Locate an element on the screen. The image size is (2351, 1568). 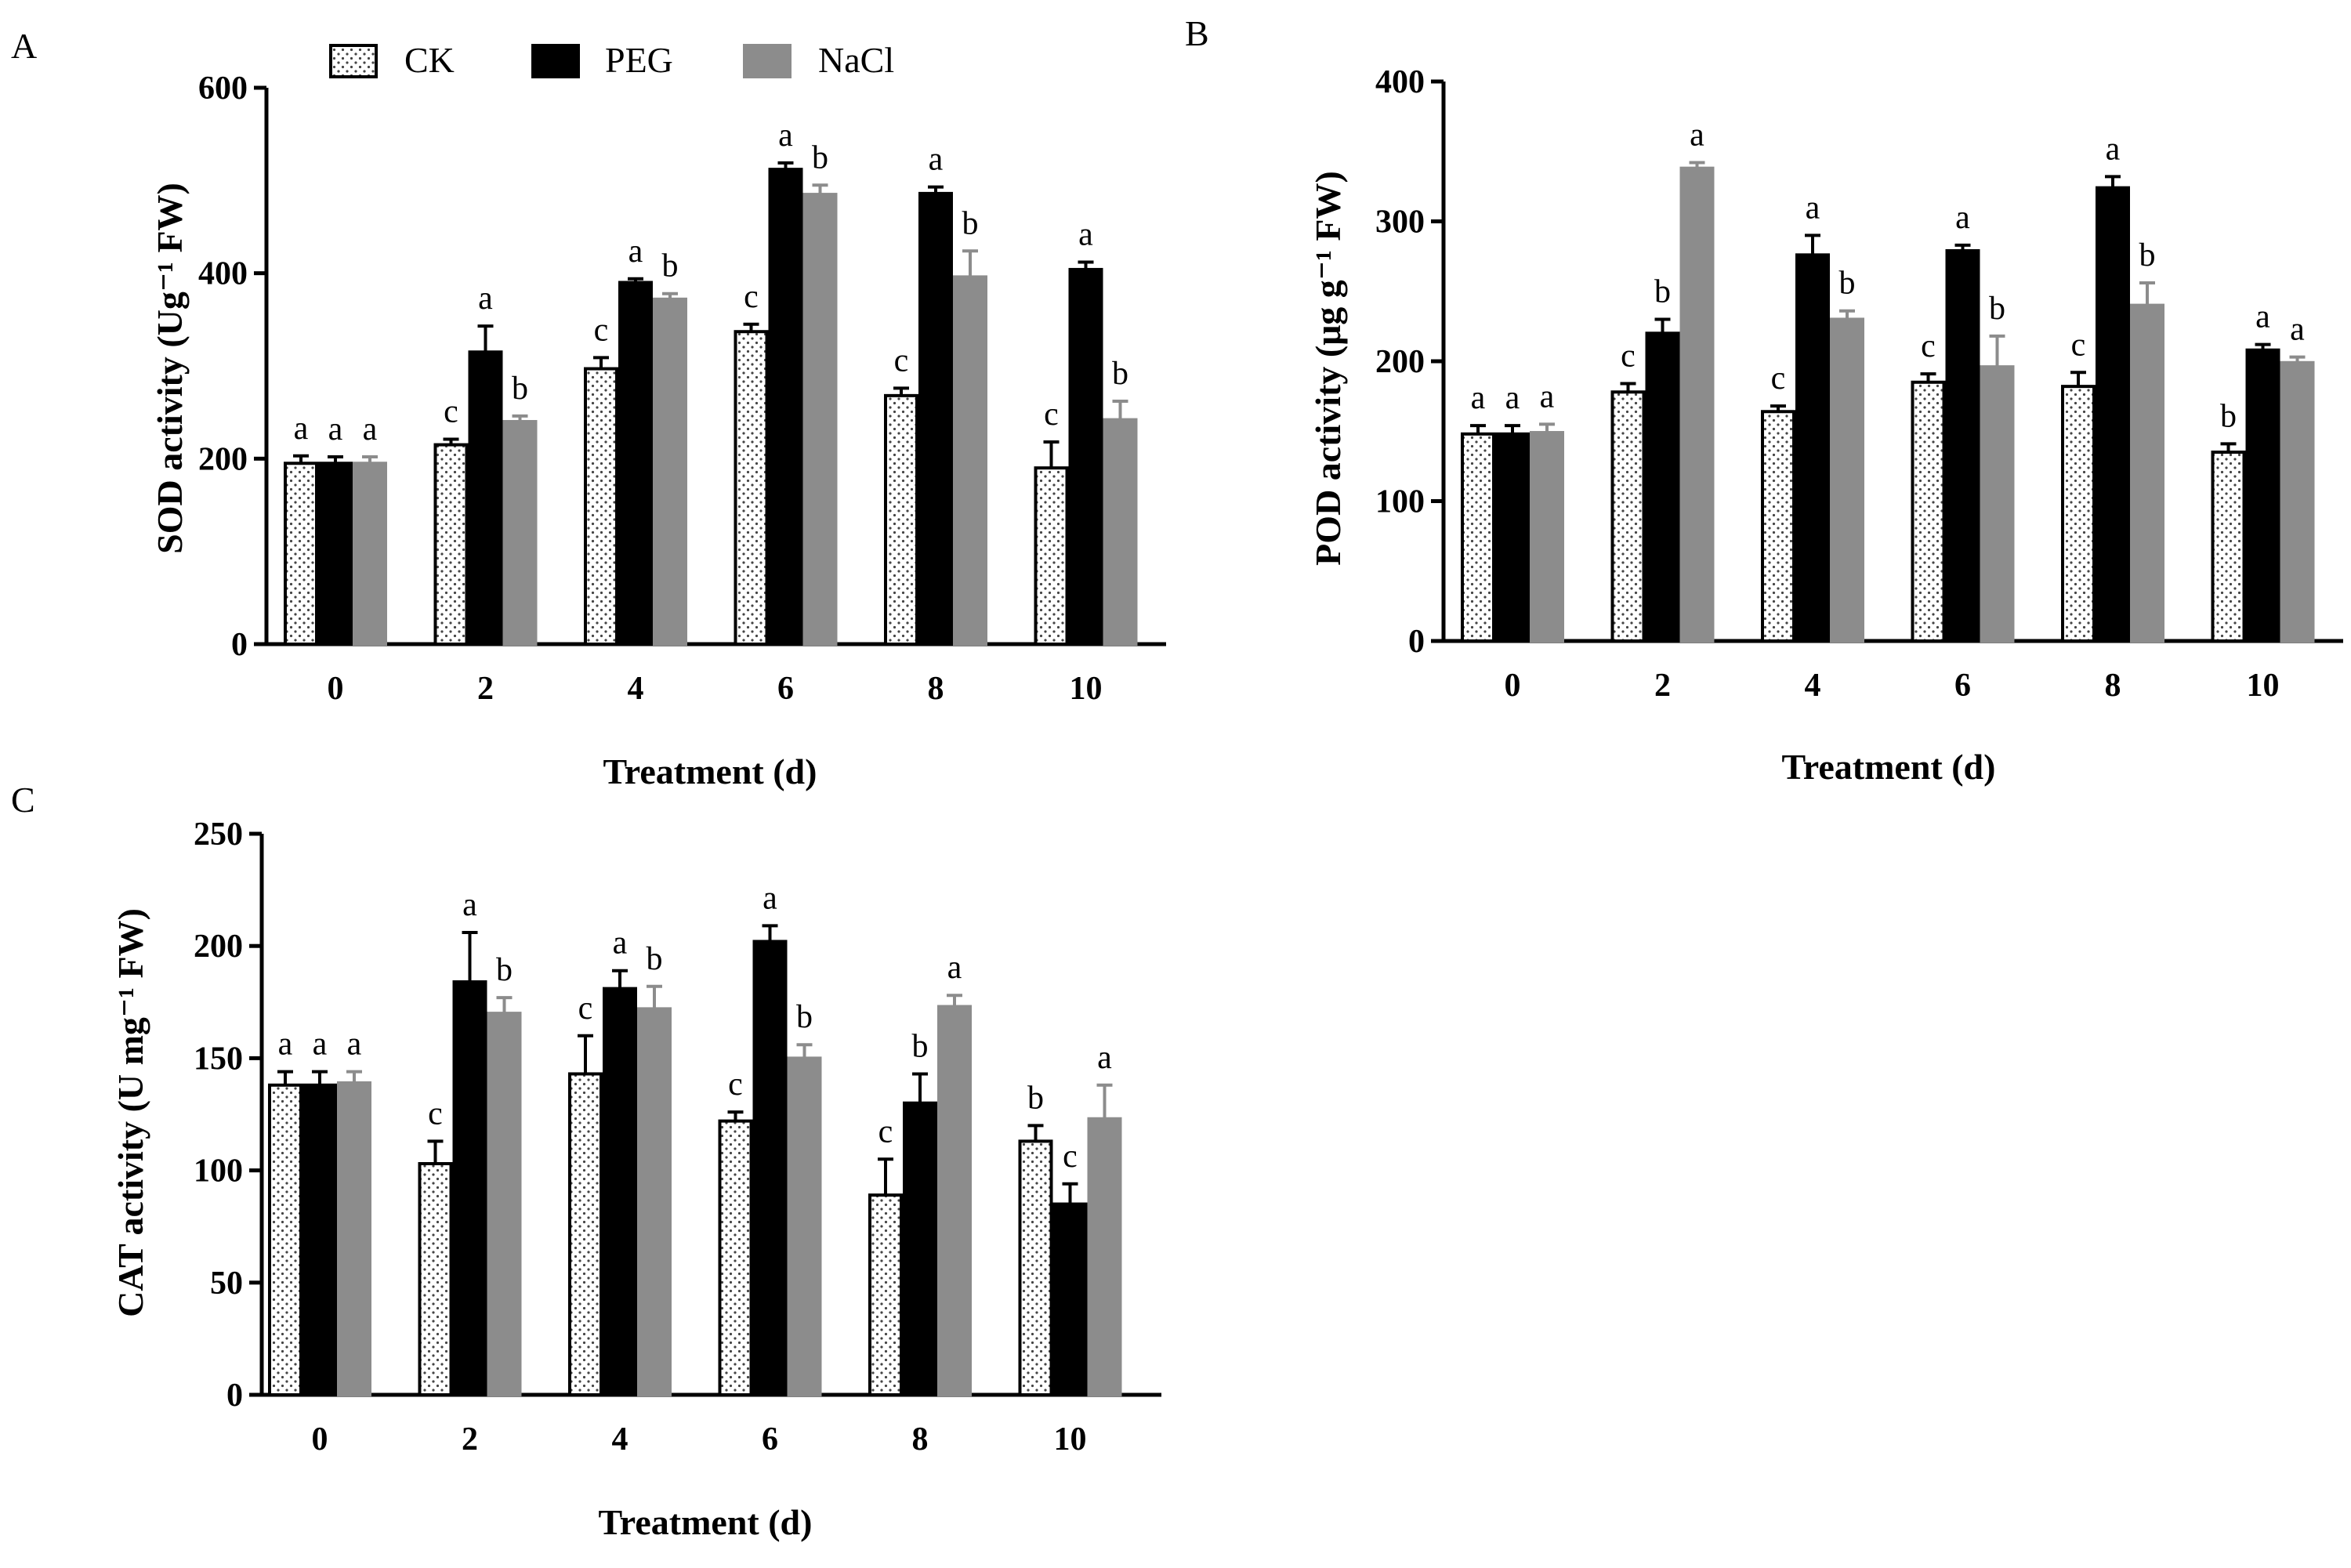
y-axis-title: CAT activity (U mg⁻¹ FW) is located at coordinates (130, 1113).